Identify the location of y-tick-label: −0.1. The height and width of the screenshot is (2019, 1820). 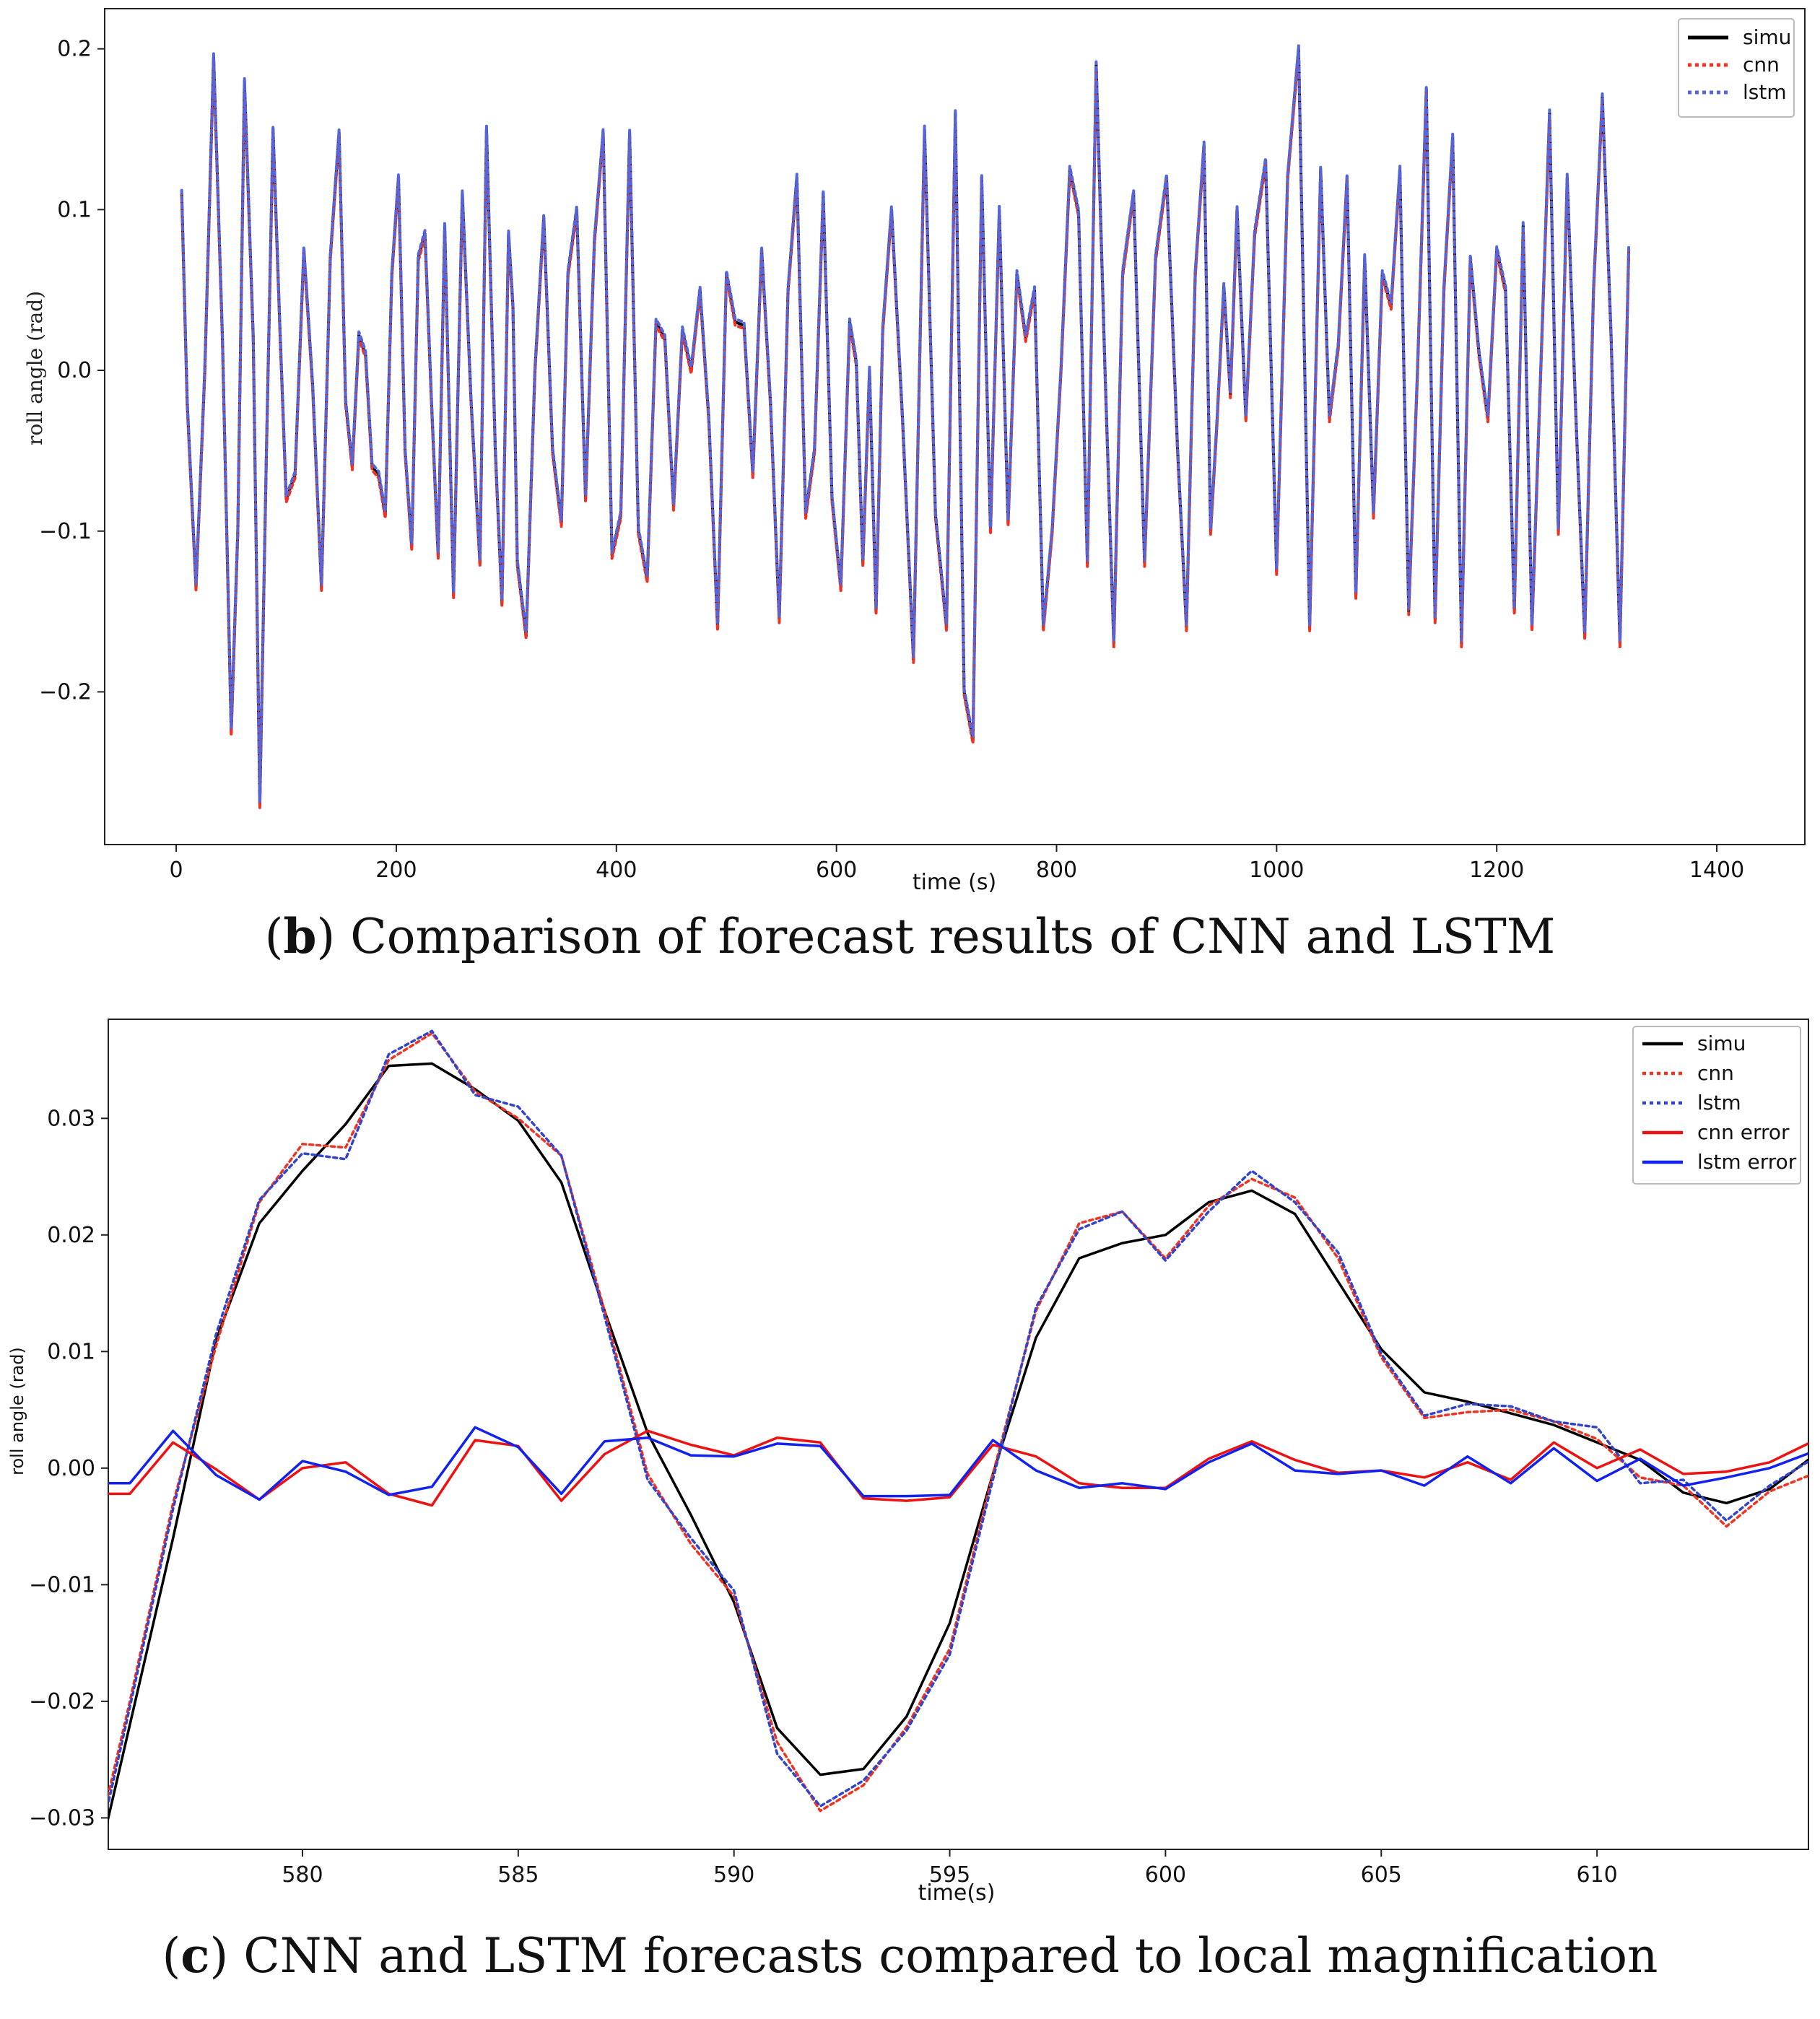
(65, 531).